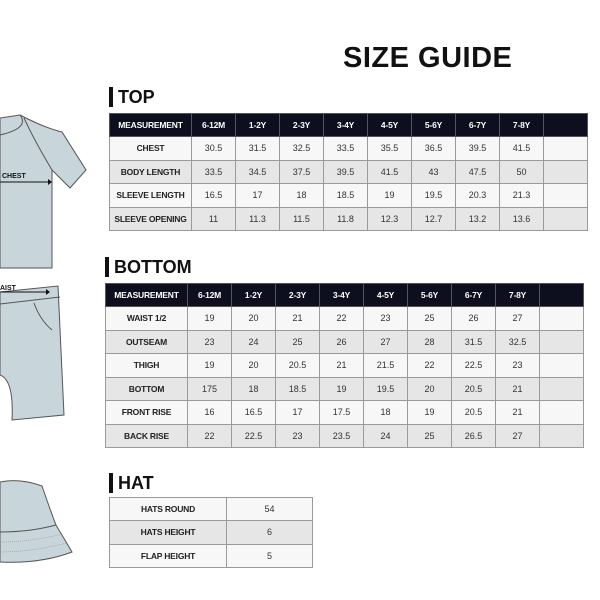 The image size is (600, 600). Describe the element at coordinates (213, 148) in the screenshot. I see `cell-value: 30.5` at that location.